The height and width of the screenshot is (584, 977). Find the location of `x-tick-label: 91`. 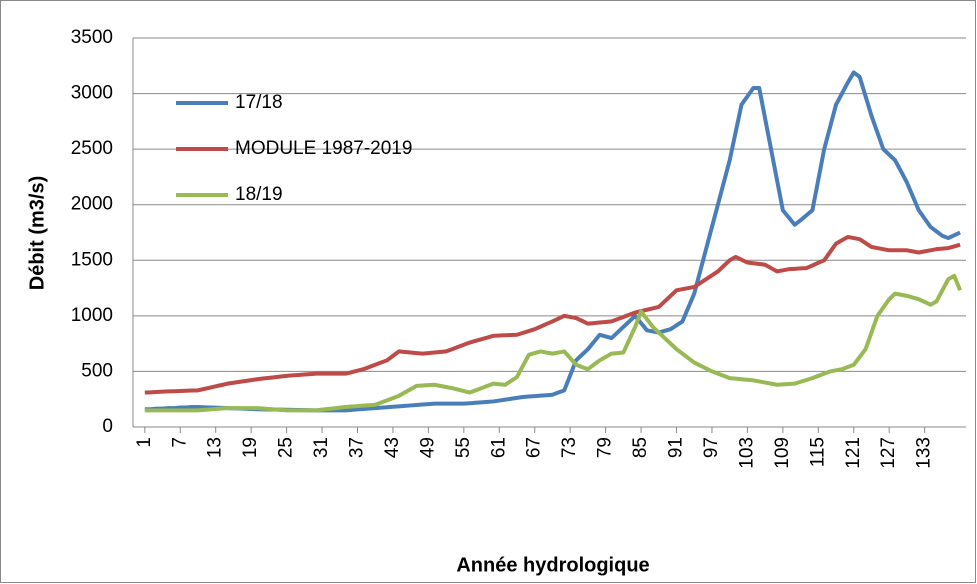

x-tick-label: 91 is located at coordinates (676, 447).